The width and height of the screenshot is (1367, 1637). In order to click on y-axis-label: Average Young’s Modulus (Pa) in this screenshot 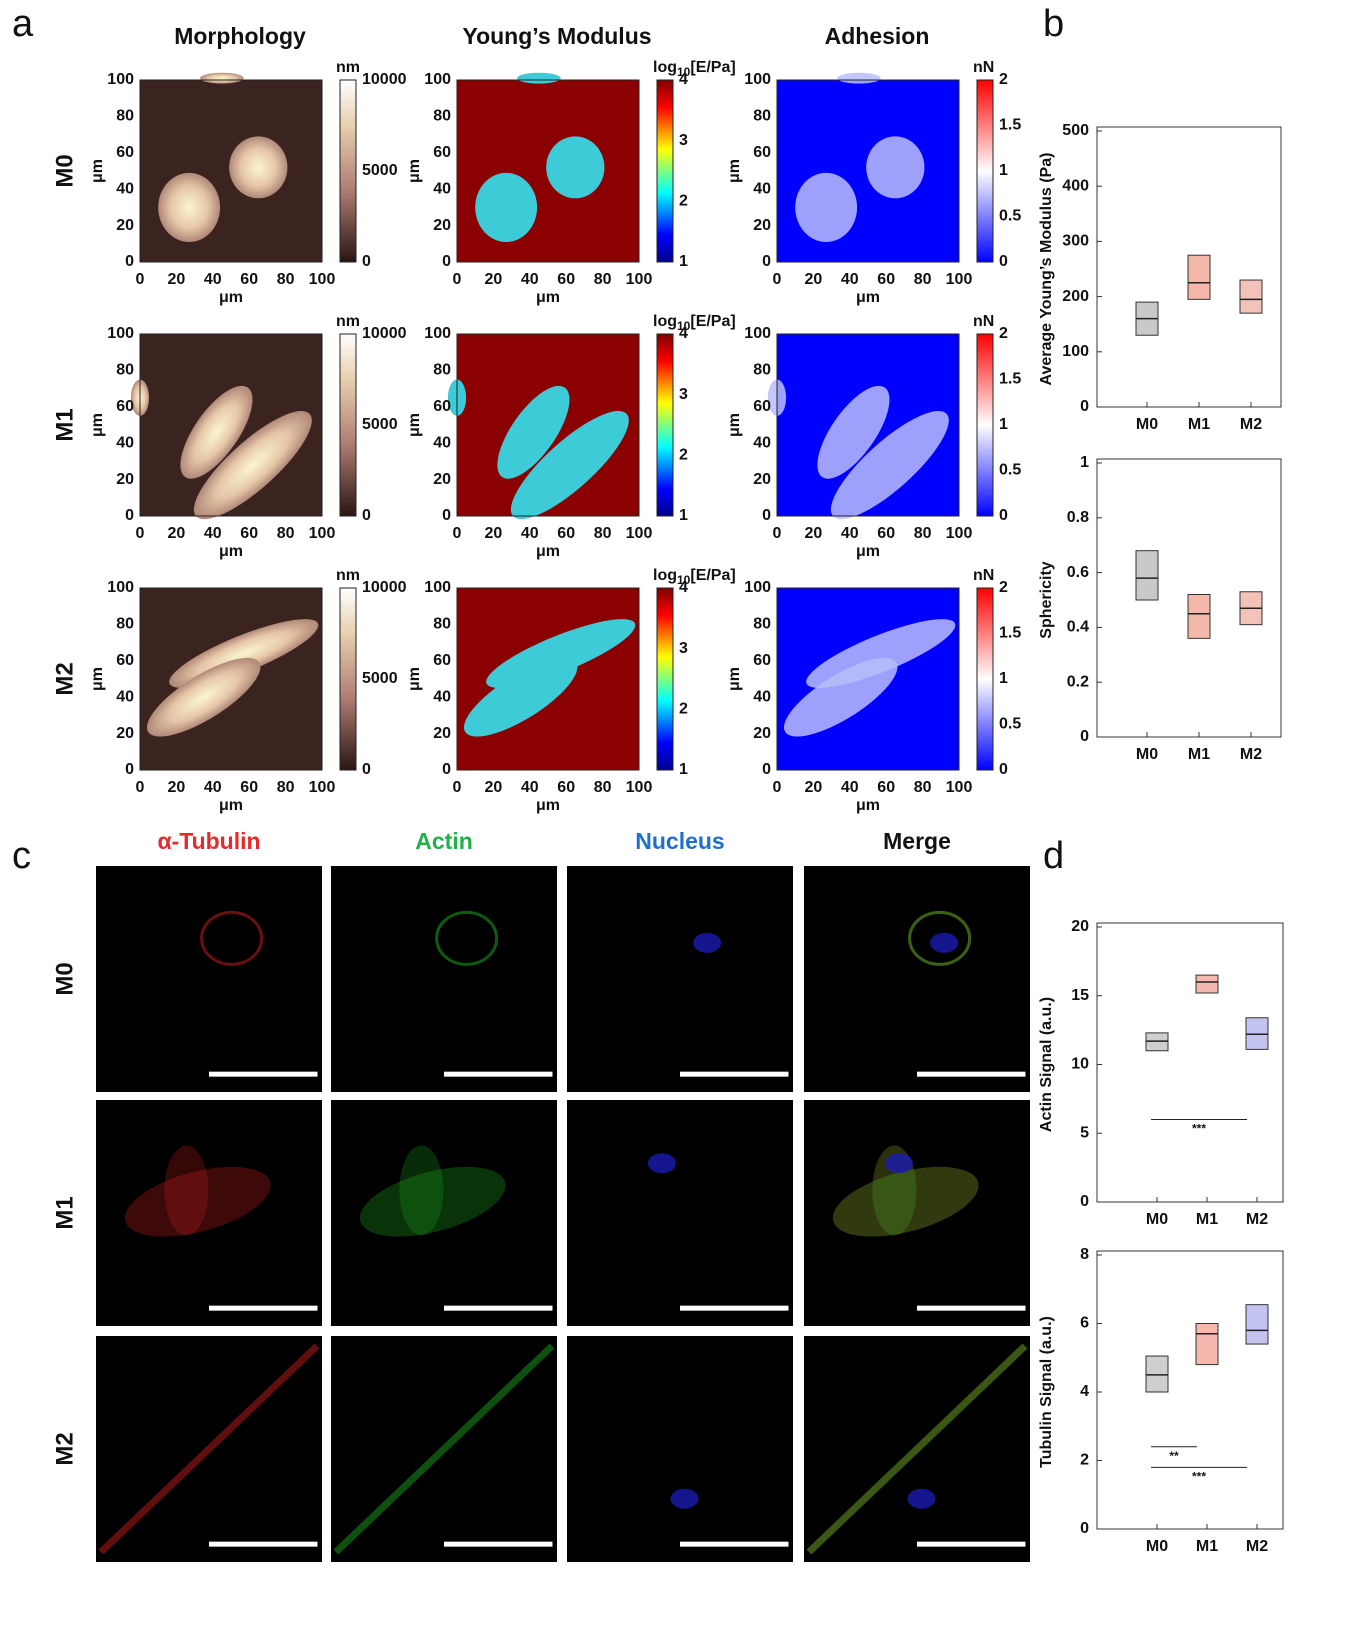, I will do `click(1046, 269)`.